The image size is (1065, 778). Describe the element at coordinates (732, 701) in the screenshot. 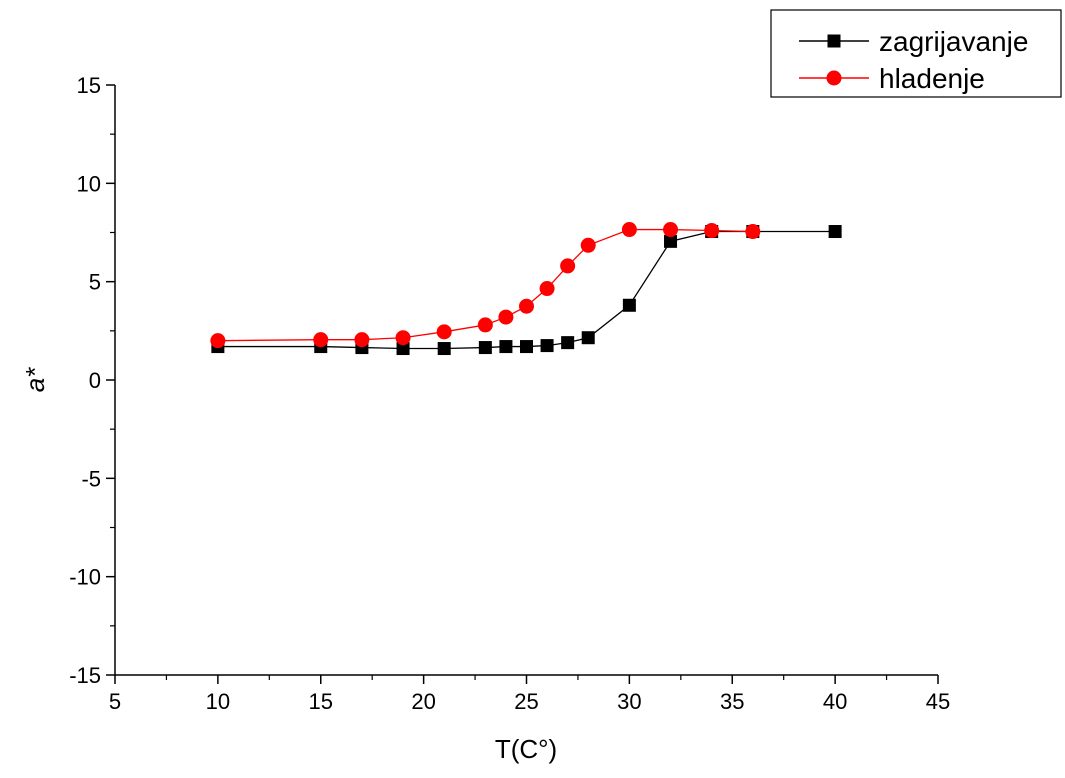

I see `x-tick-label: 35` at that location.